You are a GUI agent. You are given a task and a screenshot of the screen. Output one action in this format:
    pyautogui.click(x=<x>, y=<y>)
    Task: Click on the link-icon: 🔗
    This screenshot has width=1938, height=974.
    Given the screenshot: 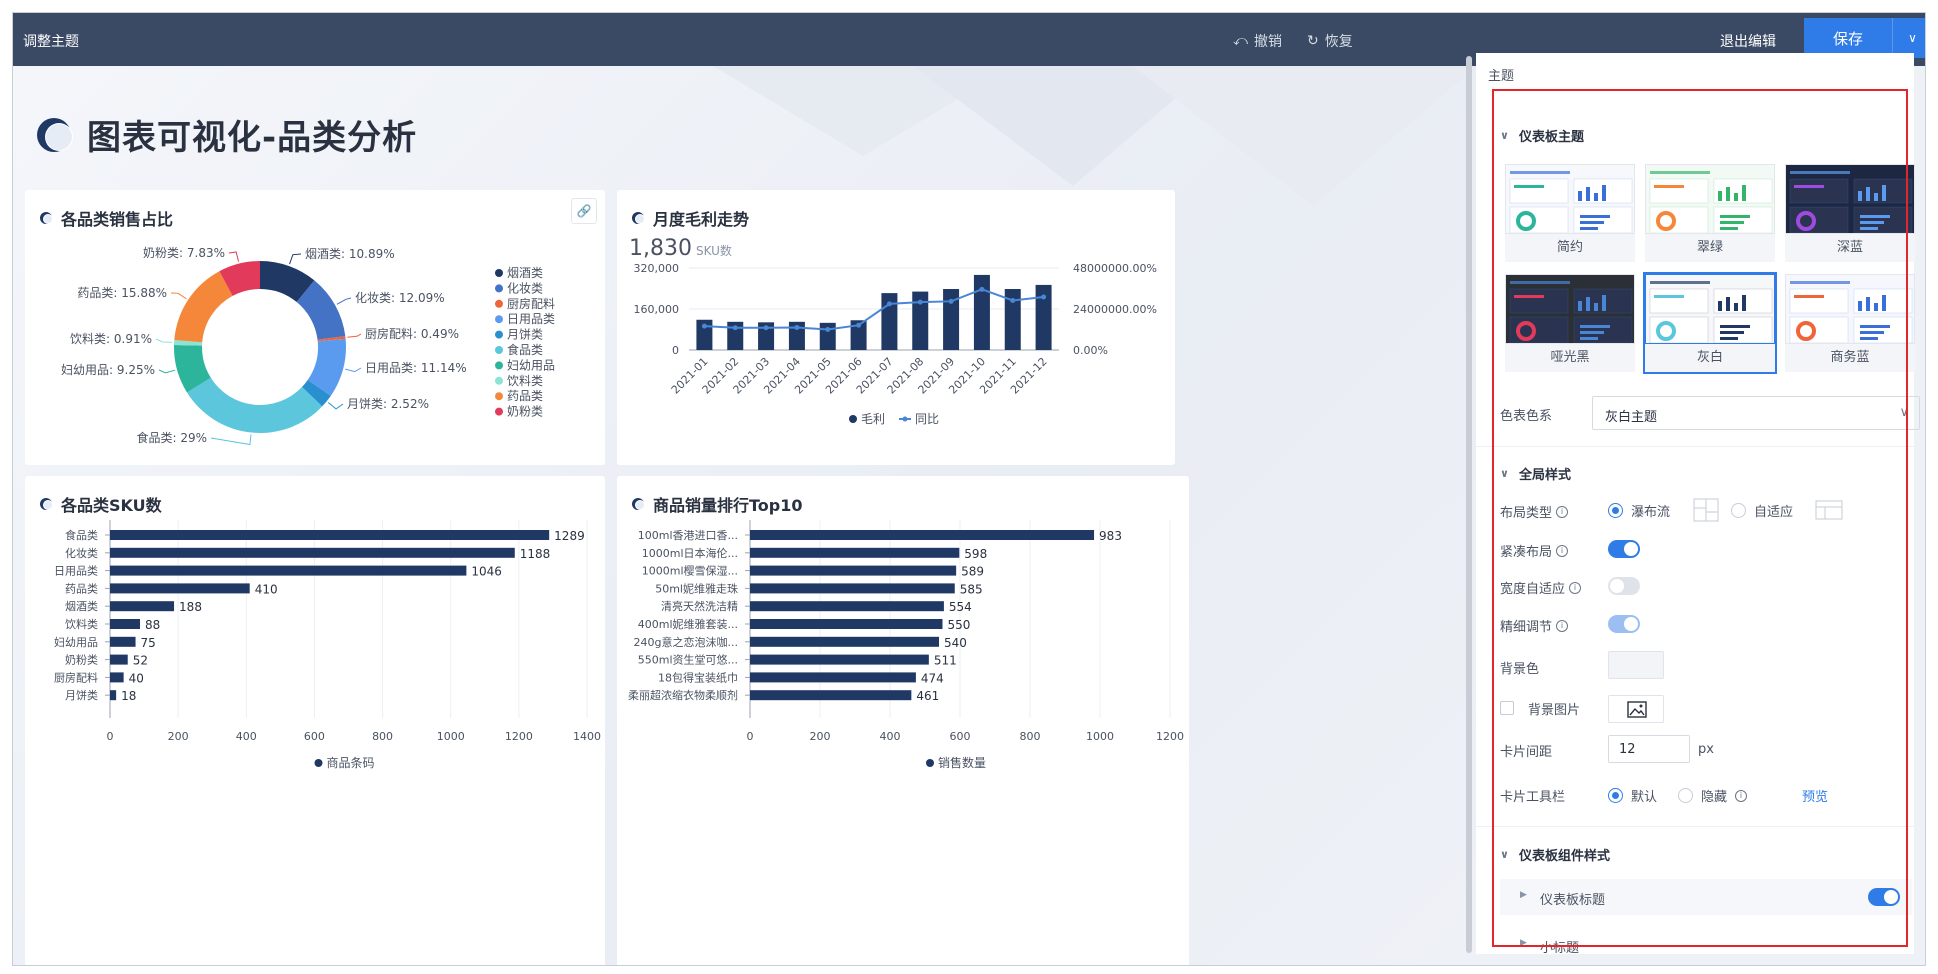 What is the action you would take?
    pyautogui.click(x=584, y=211)
    